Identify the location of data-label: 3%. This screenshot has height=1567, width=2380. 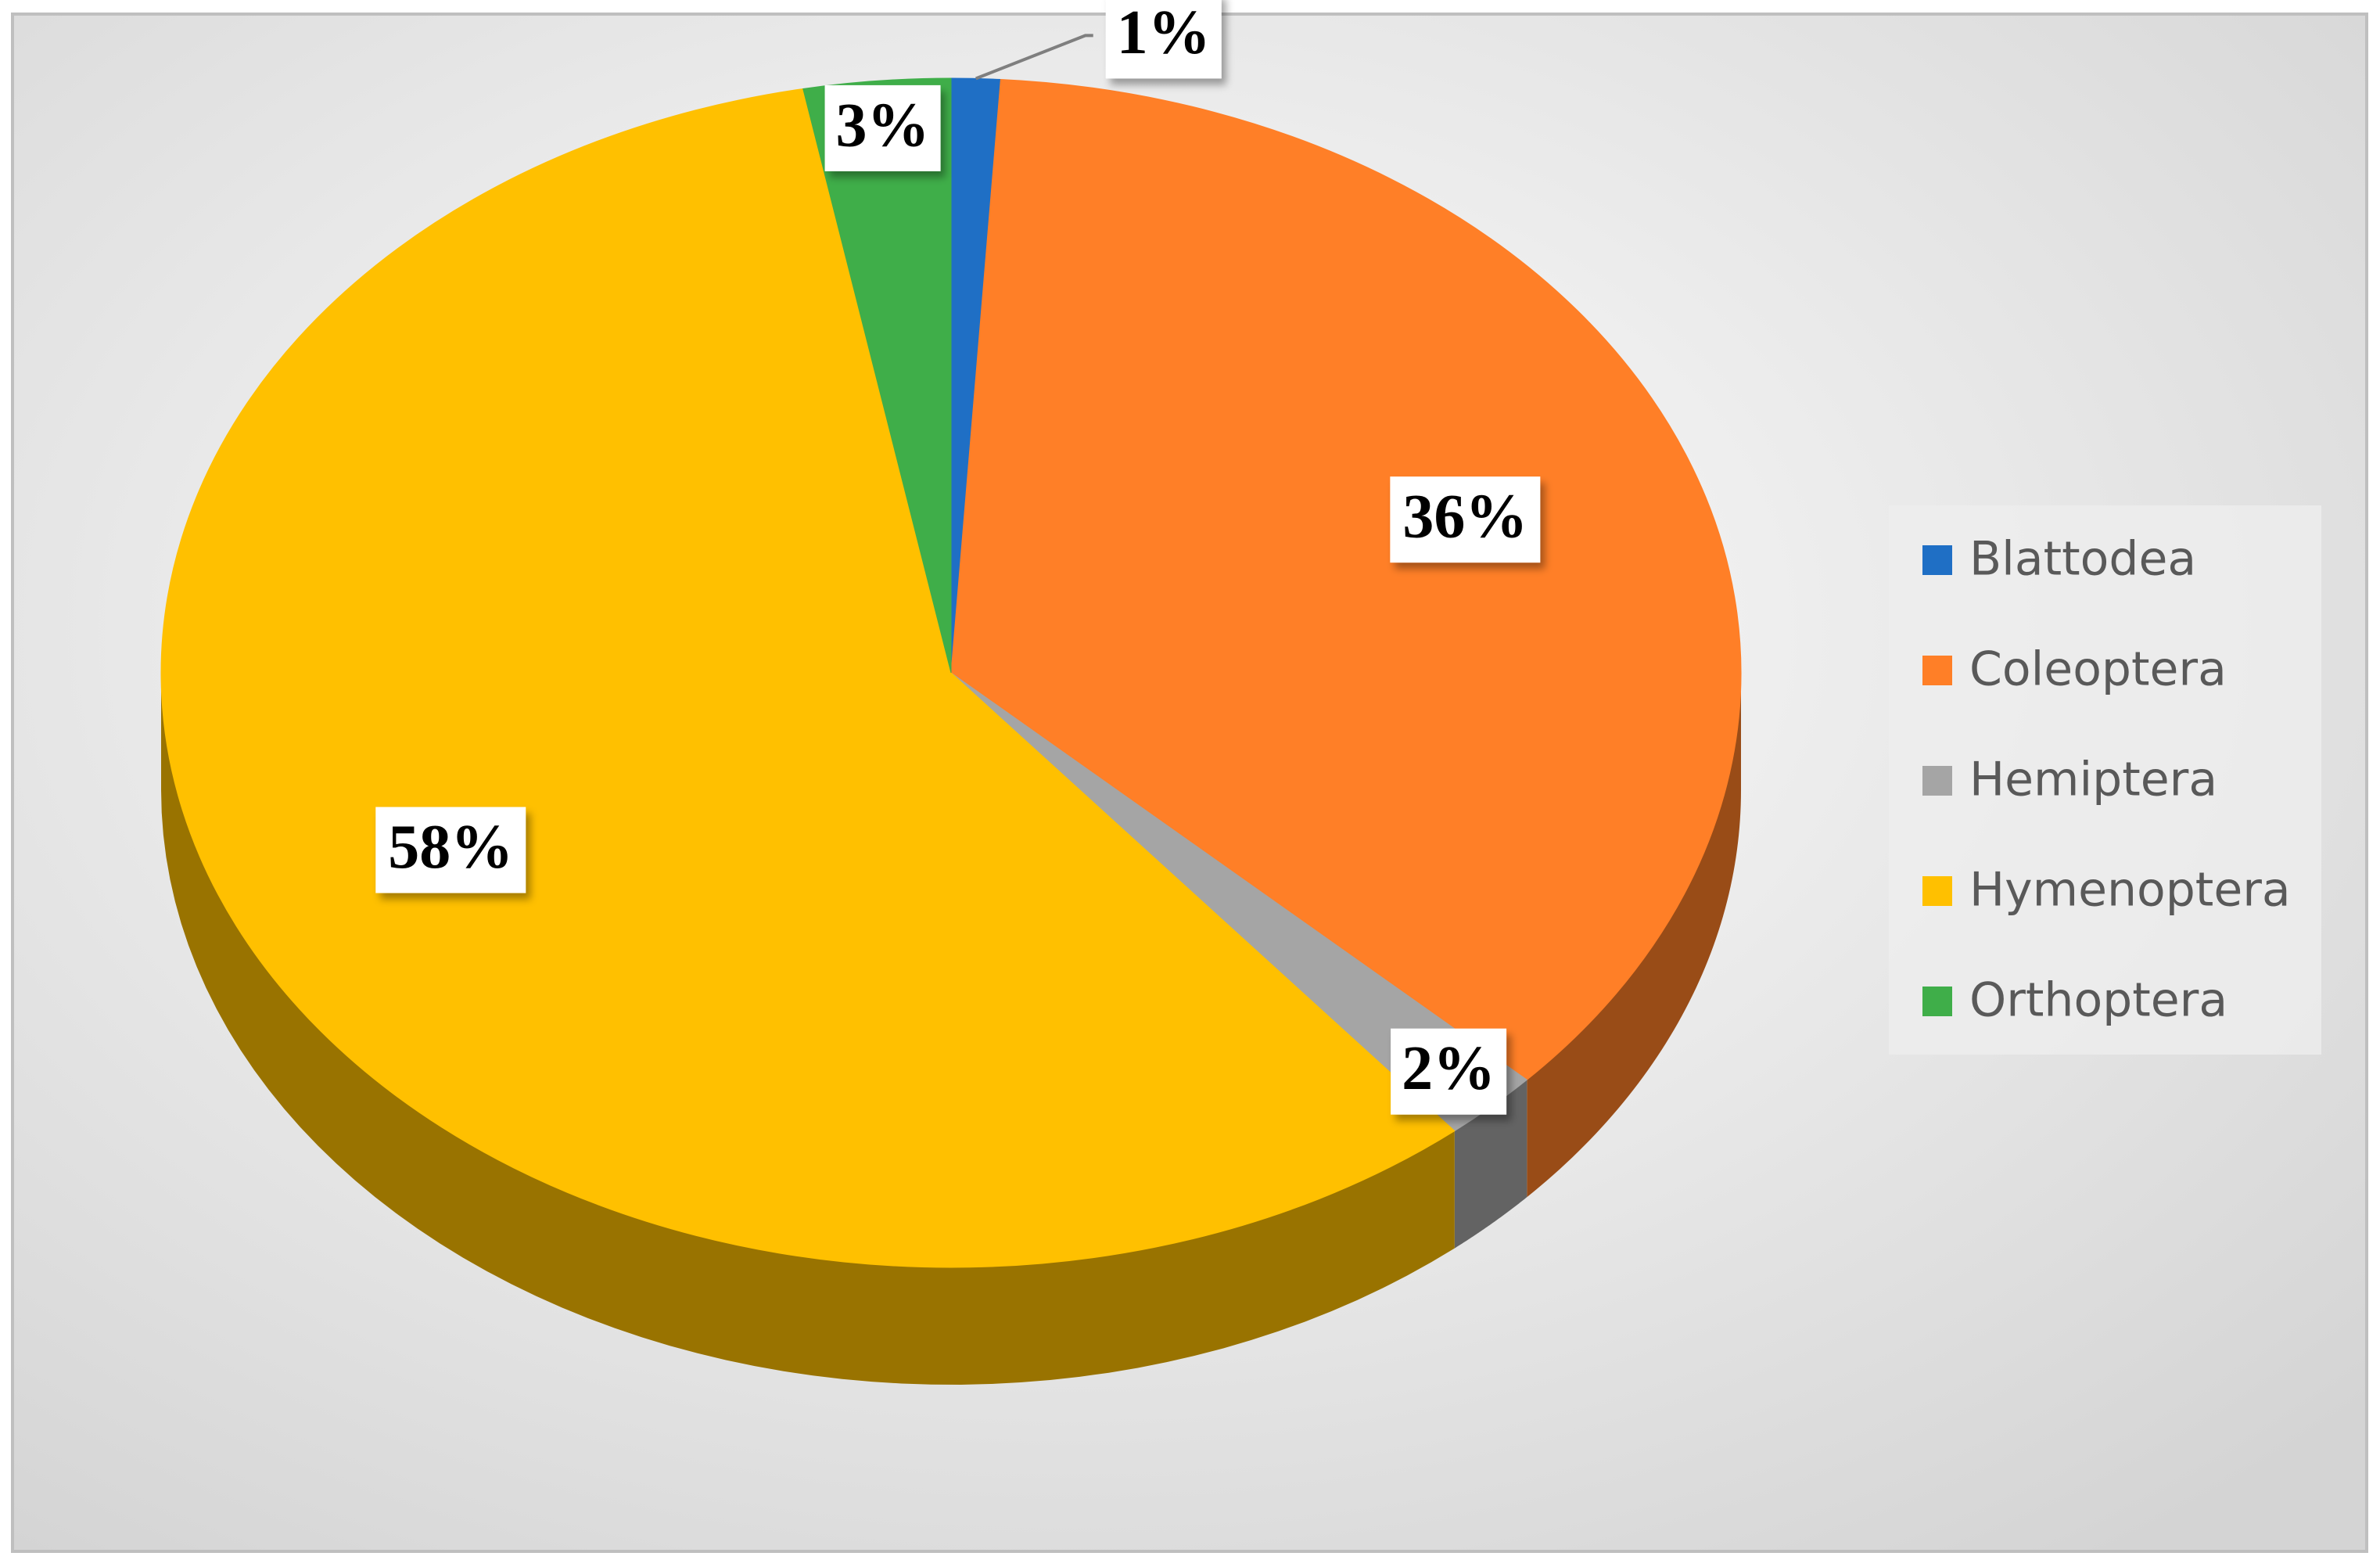
(883, 126).